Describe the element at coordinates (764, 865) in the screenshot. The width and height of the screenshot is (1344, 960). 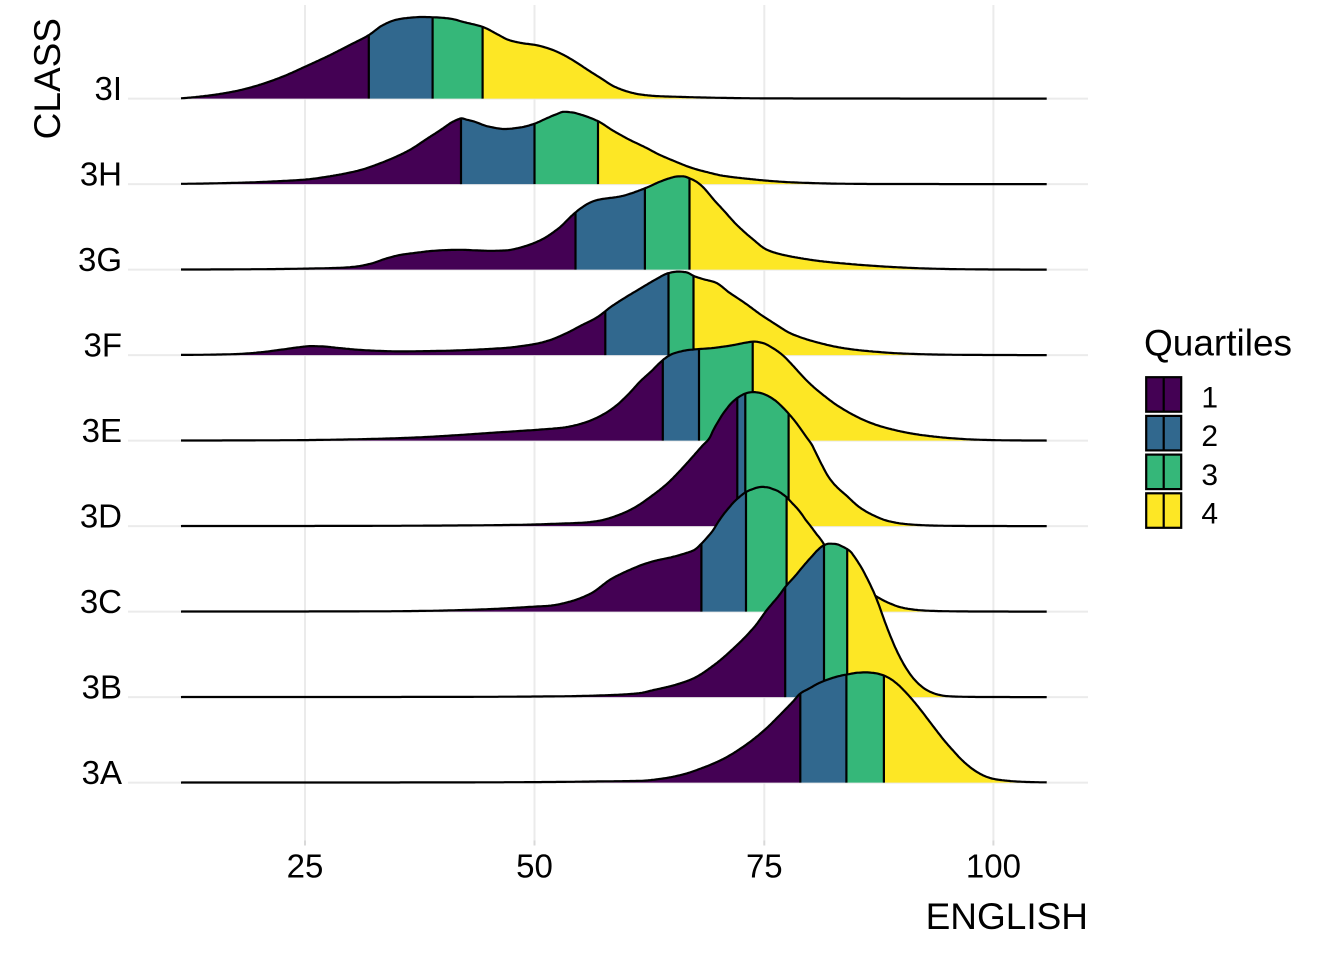
I see `svg-text: 75` at that location.